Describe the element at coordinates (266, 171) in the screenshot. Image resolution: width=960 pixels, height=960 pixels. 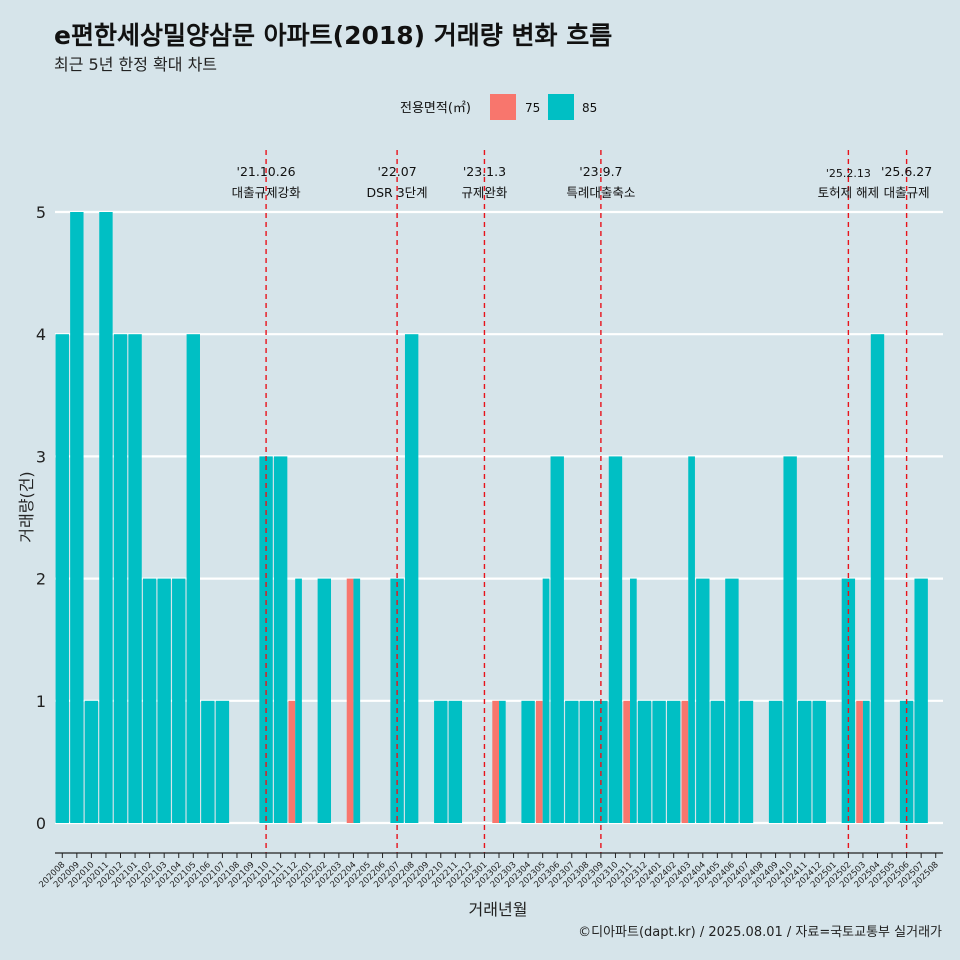
I see `event-date-label: '21.10.26` at that location.